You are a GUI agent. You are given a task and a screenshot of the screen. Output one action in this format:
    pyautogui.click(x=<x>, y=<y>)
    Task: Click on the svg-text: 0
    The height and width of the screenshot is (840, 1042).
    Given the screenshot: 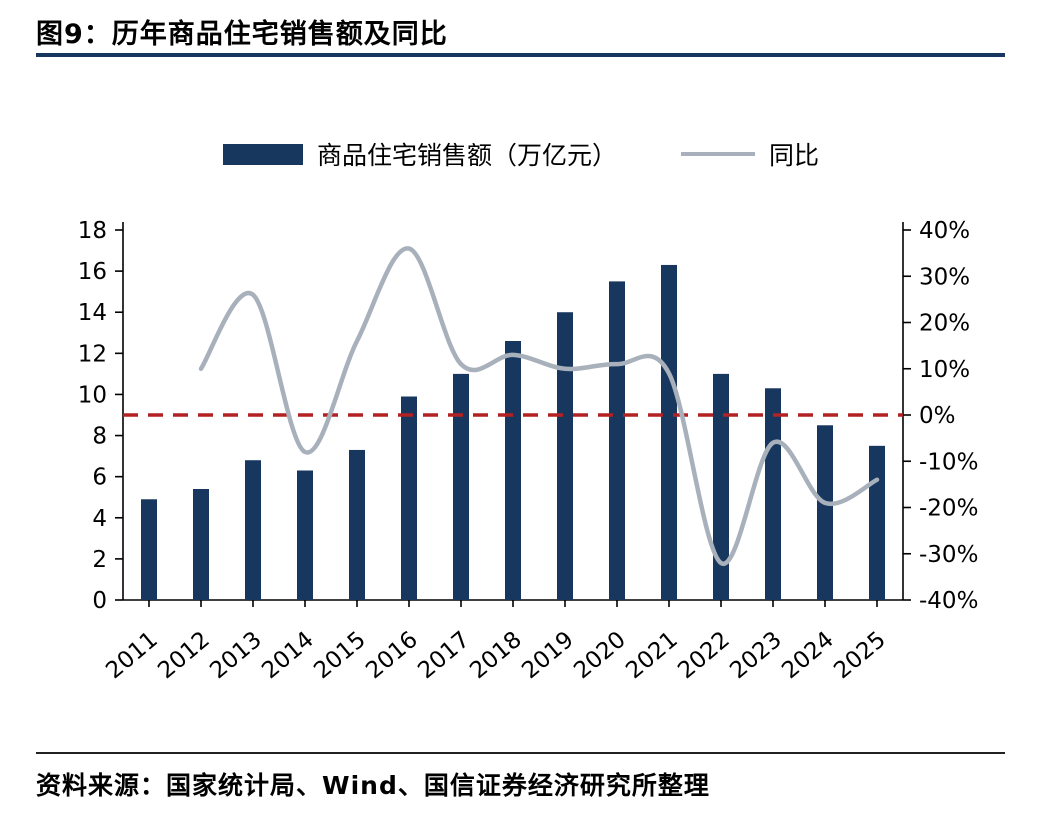 What is the action you would take?
    pyautogui.click(x=99, y=601)
    